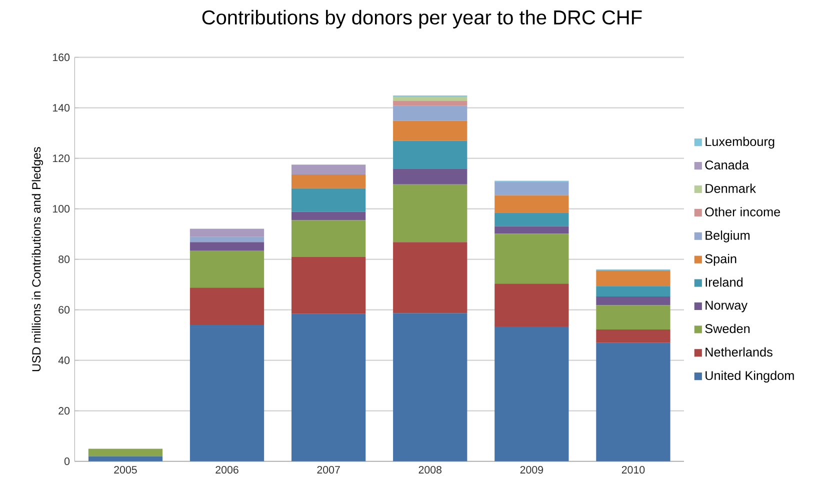  I want to click on legend-label: Canada, so click(727, 165).